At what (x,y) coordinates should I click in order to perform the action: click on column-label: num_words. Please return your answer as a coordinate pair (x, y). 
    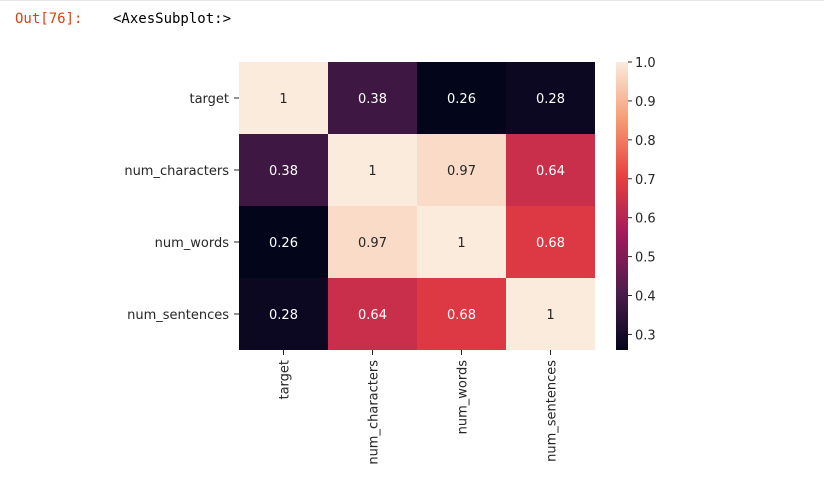
    Looking at the image, I should click on (463, 397).